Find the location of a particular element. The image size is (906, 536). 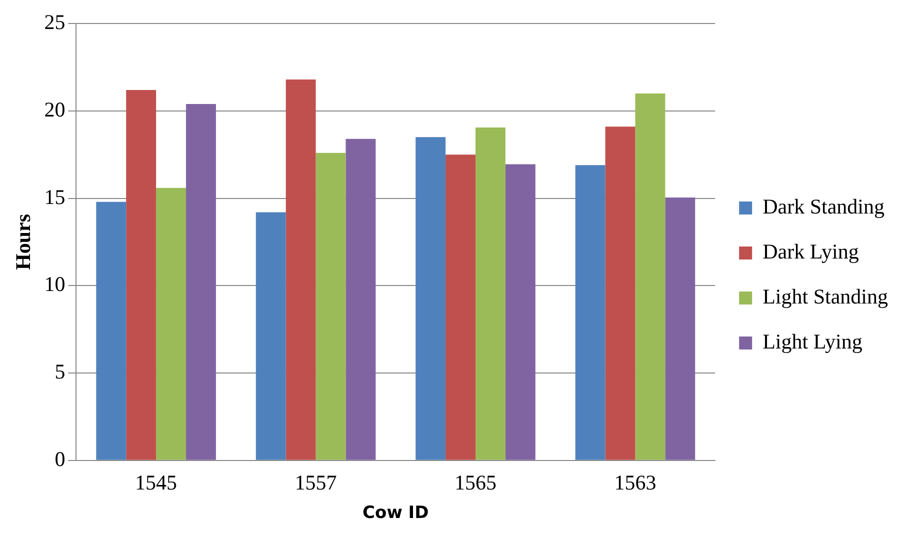

x-tick-label: 1563 is located at coordinates (635, 482).